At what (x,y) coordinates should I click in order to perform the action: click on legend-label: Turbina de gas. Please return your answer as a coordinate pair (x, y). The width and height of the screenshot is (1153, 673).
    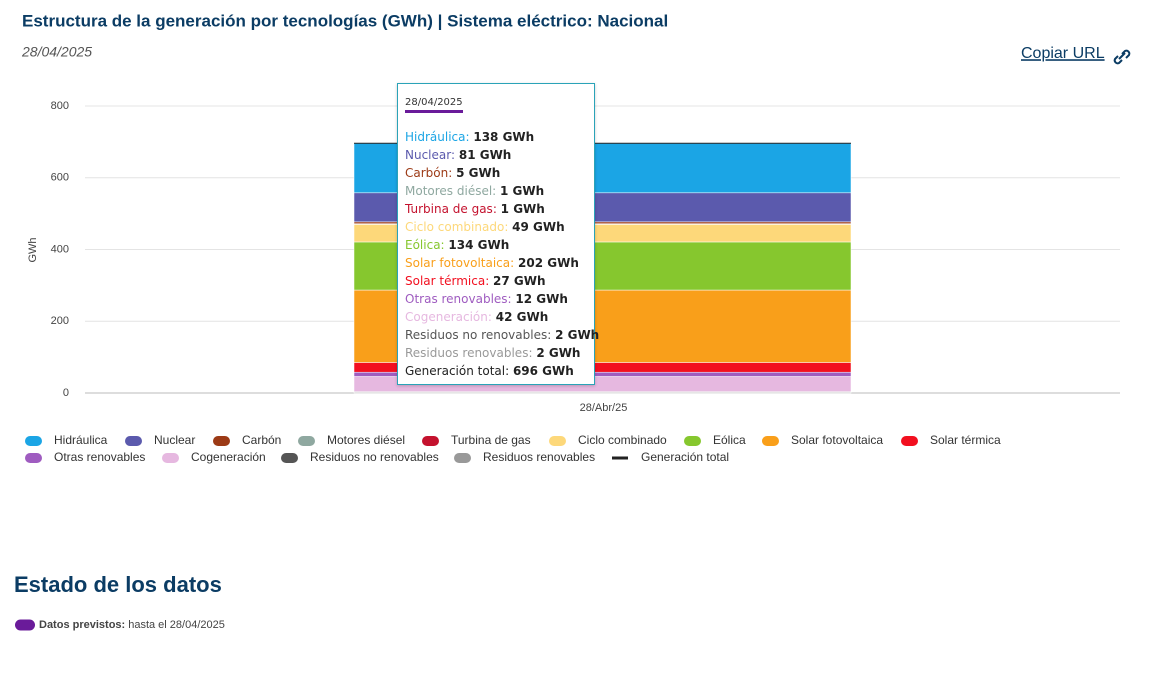
    Looking at the image, I should click on (491, 440).